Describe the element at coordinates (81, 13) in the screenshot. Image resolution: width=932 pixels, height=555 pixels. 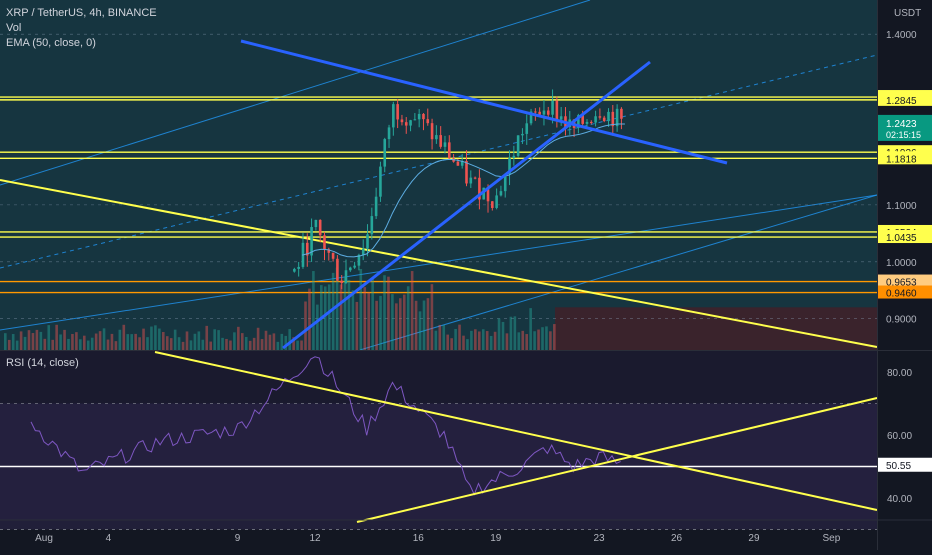
I see `symbol-label: XRP / TetherUS, 4h, BINANCE` at that location.